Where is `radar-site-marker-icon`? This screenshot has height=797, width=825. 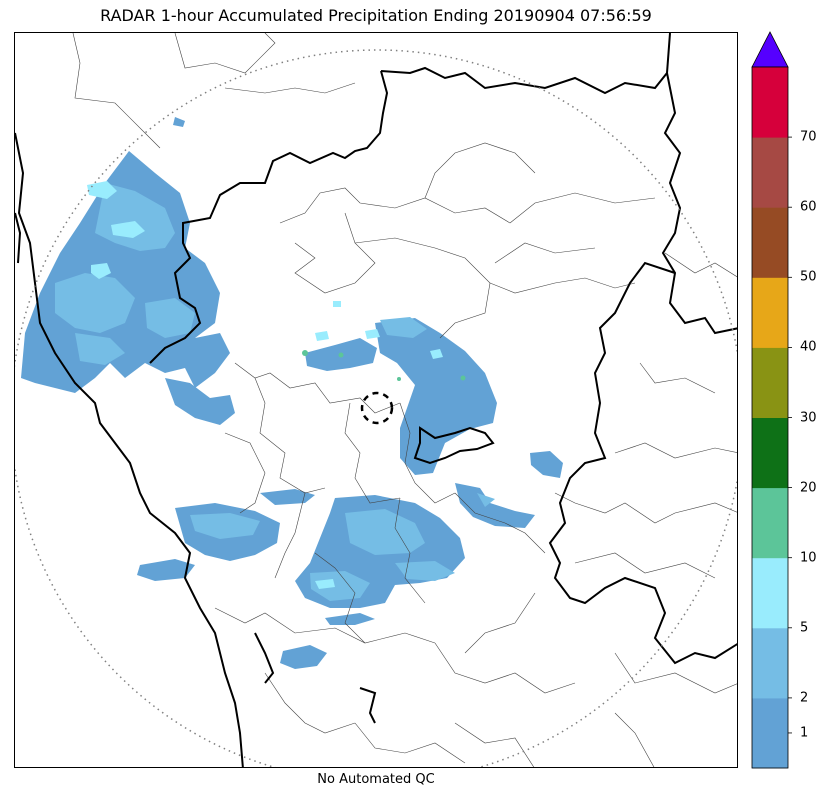
radar-site-marker-icon is located at coordinates (377, 408).